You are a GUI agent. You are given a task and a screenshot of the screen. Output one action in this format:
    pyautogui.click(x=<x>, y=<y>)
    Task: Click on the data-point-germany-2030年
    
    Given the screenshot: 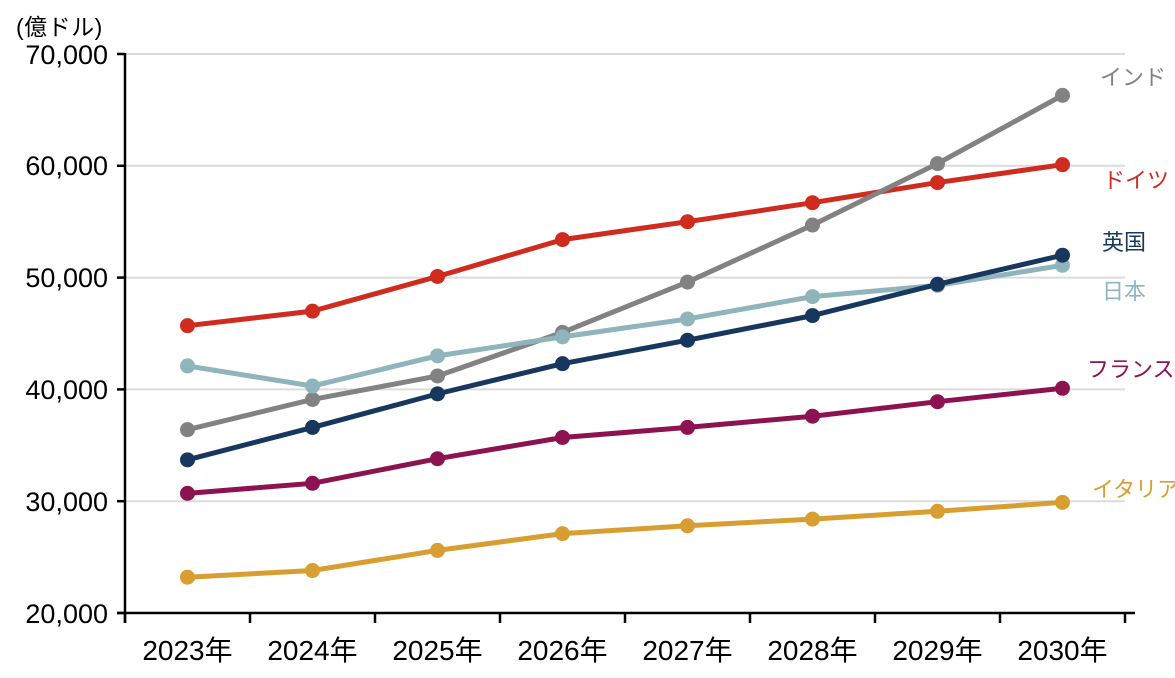 What is the action you would take?
    pyautogui.click(x=1062, y=165)
    